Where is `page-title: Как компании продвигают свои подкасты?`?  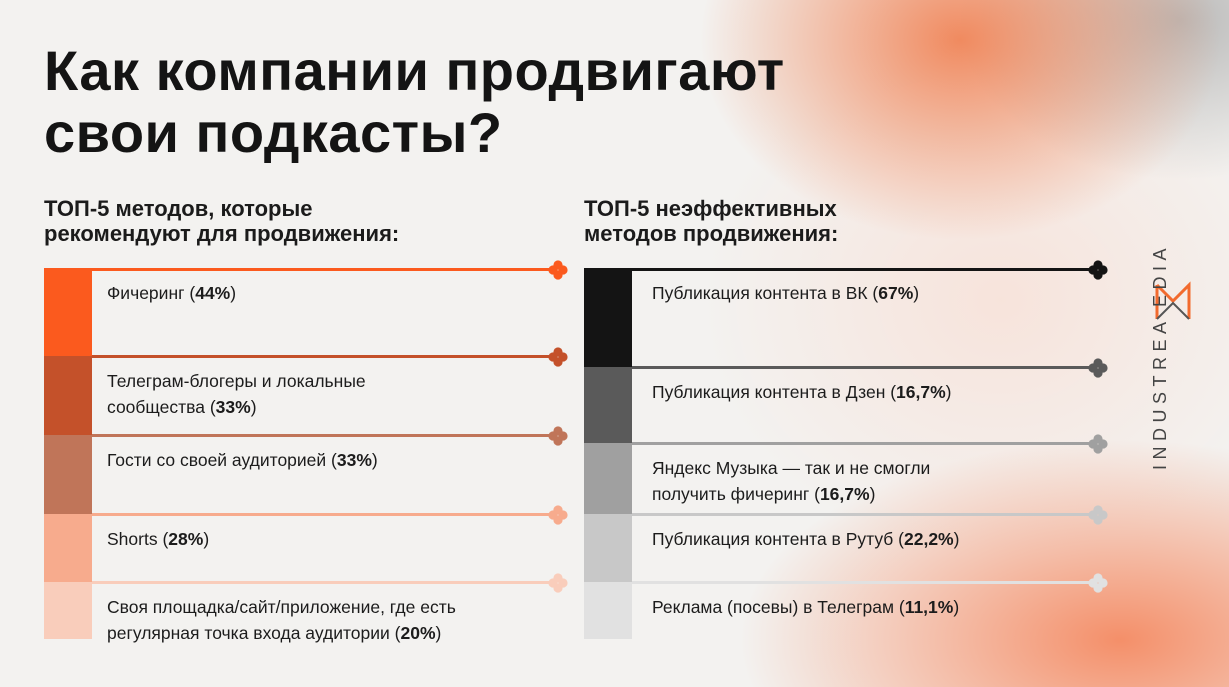
page-title: Как компании продвигают свои подкасты? is located at coordinates (414, 102).